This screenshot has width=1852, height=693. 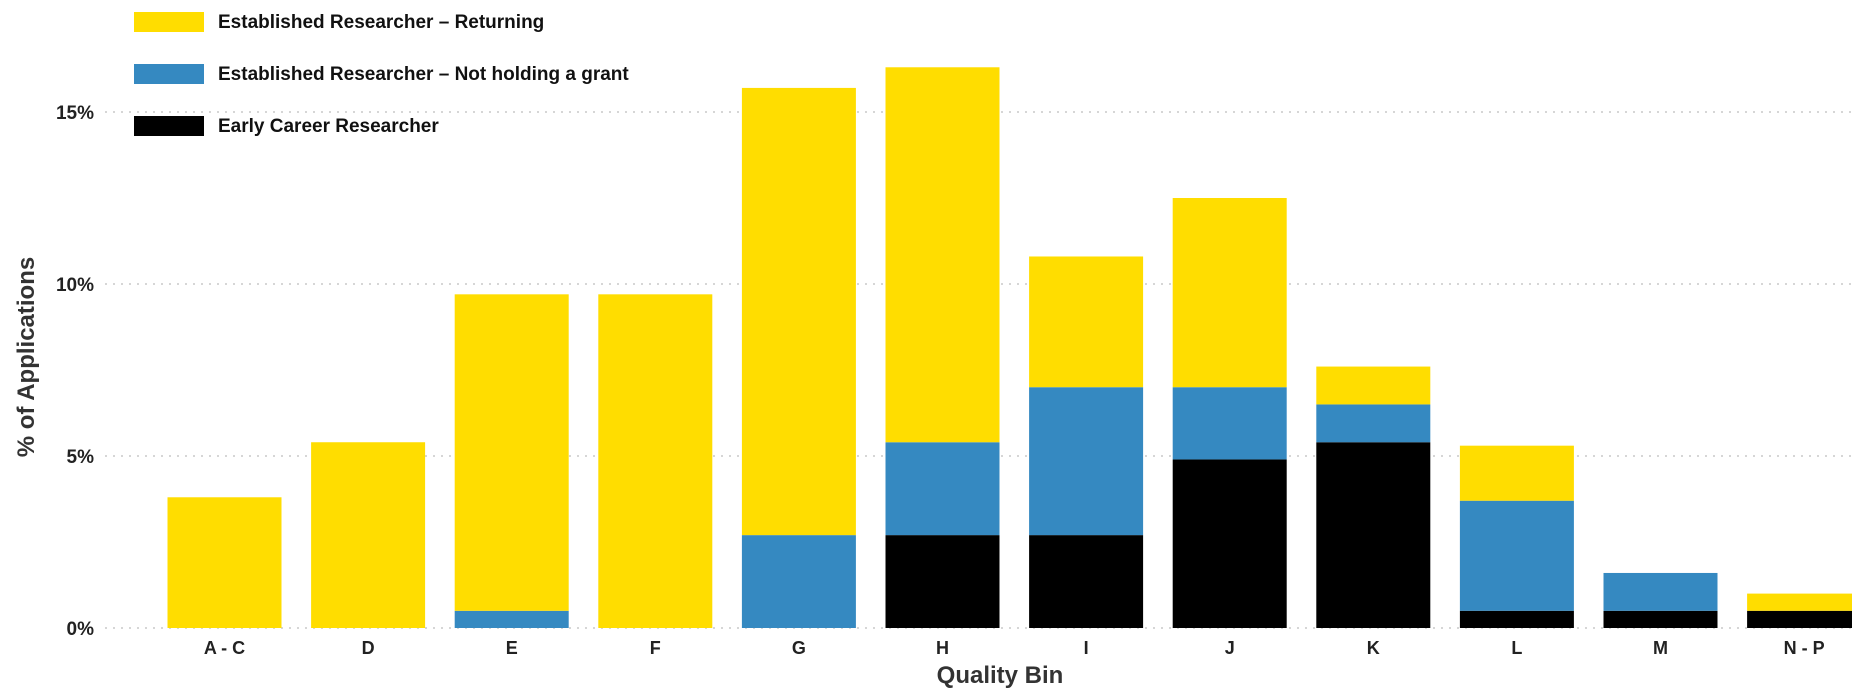 I want to click on x-tick-label: G, so click(x=799, y=648).